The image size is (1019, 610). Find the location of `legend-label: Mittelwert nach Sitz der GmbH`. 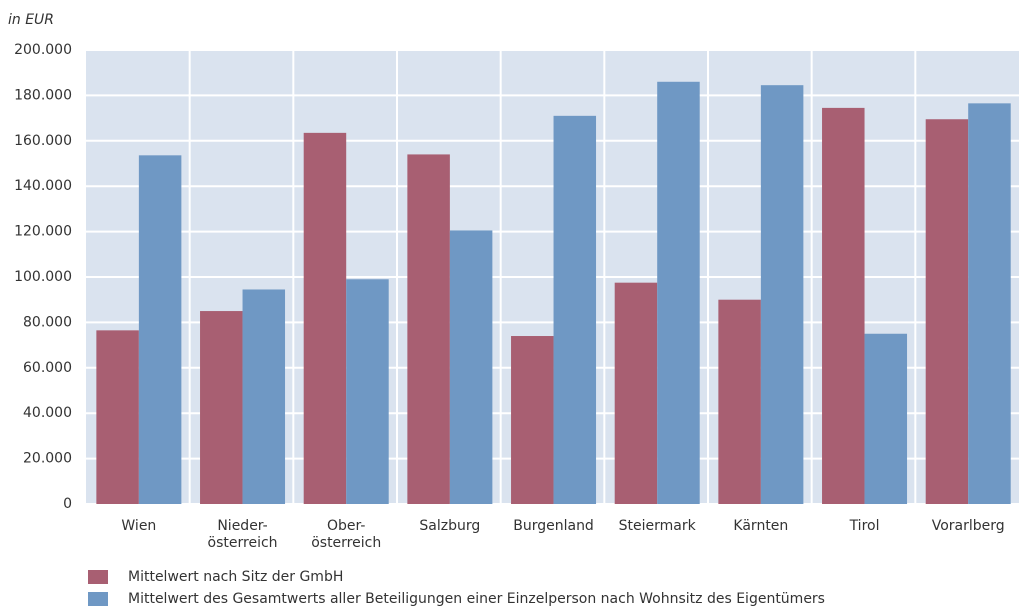

legend-label: Mittelwert nach Sitz der GmbH is located at coordinates (235, 577).